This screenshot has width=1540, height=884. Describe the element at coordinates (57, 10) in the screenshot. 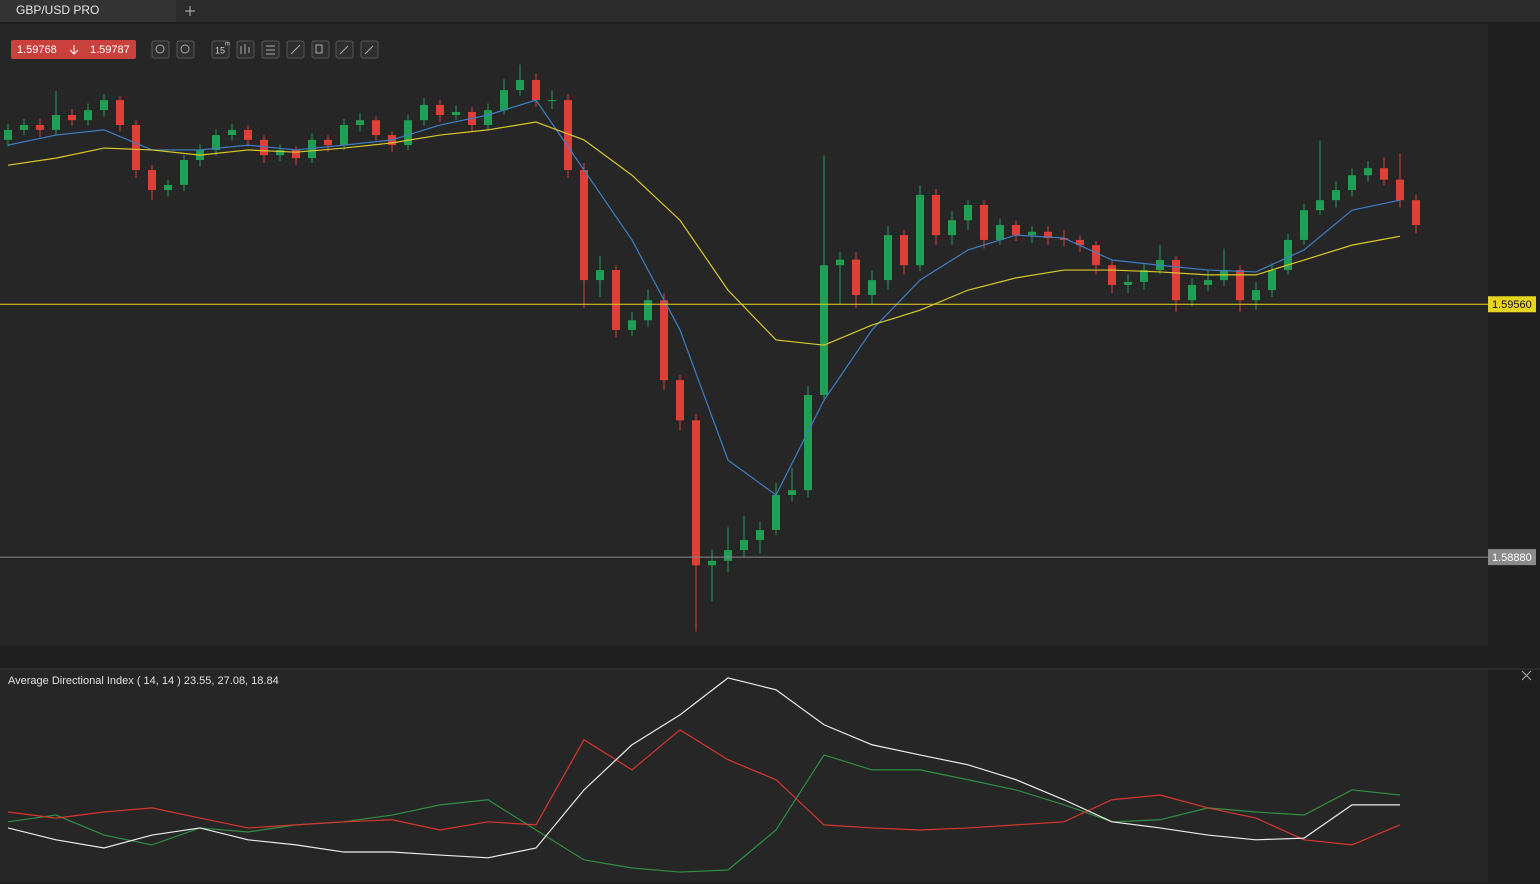

I see `tab-title: GBP/USD PRO` at that location.